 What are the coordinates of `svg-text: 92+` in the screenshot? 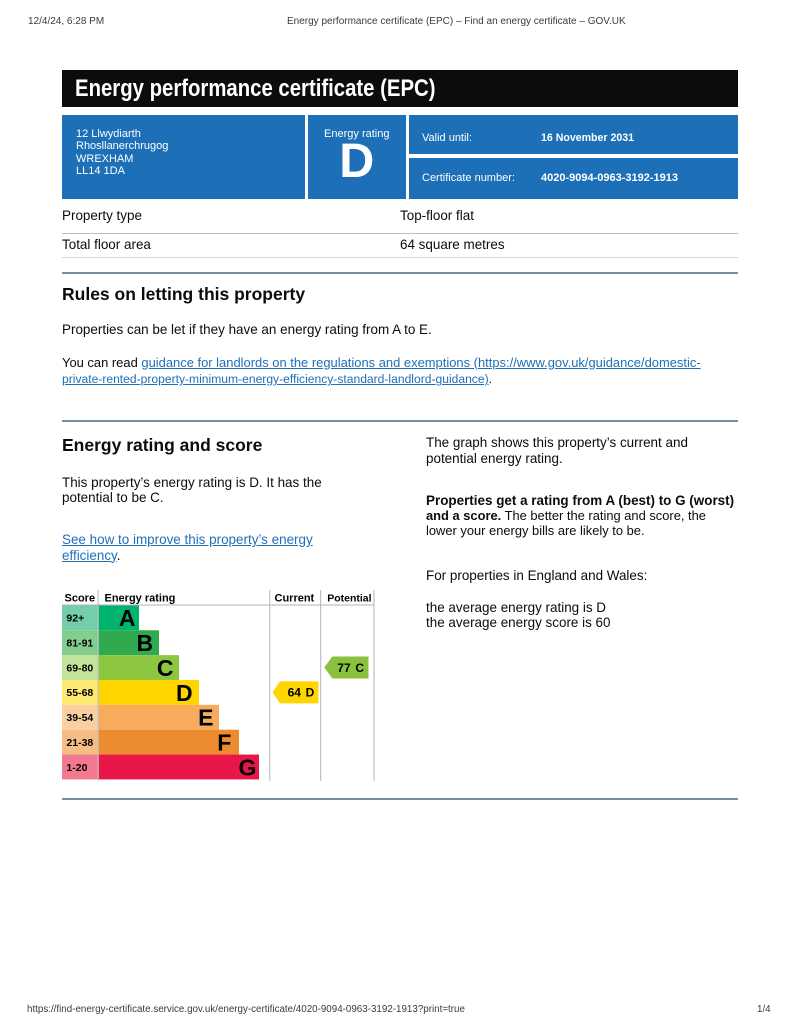 It's located at (75, 619).